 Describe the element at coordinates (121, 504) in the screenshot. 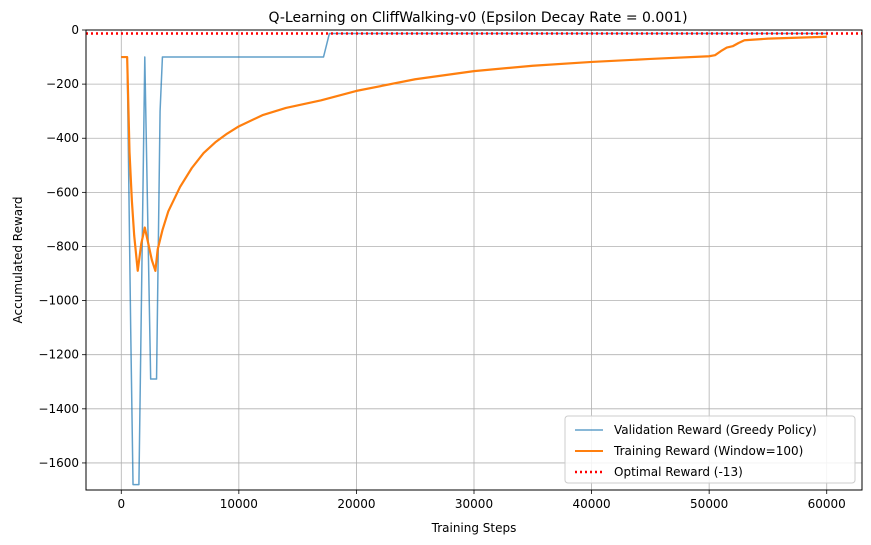

I see `x-tick-label: 0` at that location.